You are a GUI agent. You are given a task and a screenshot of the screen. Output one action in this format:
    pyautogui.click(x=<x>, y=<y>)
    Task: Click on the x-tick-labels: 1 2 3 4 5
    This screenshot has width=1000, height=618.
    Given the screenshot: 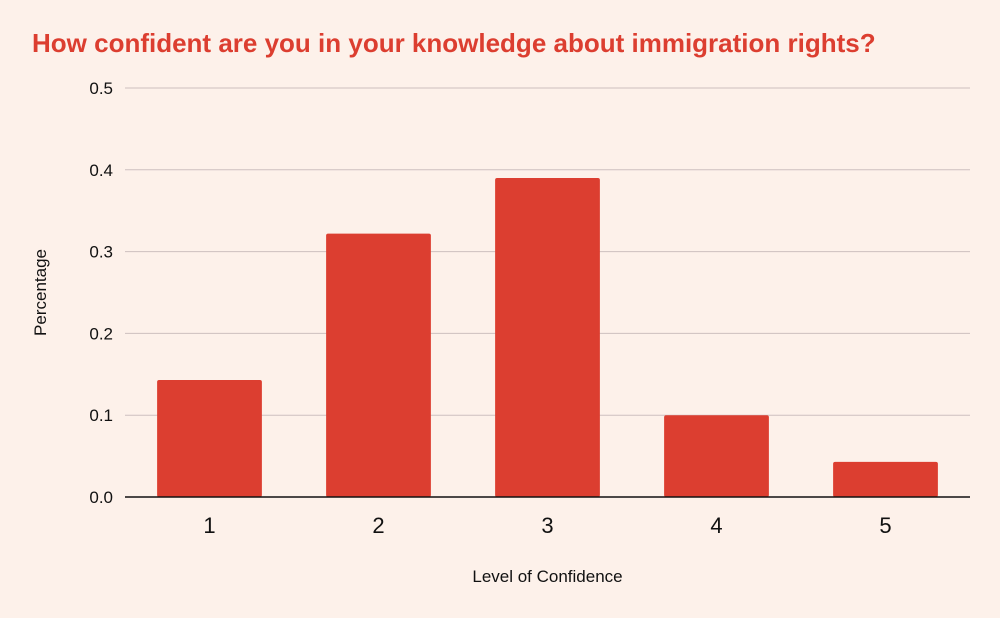 What is the action you would take?
    pyautogui.click(x=547, y=525)
    